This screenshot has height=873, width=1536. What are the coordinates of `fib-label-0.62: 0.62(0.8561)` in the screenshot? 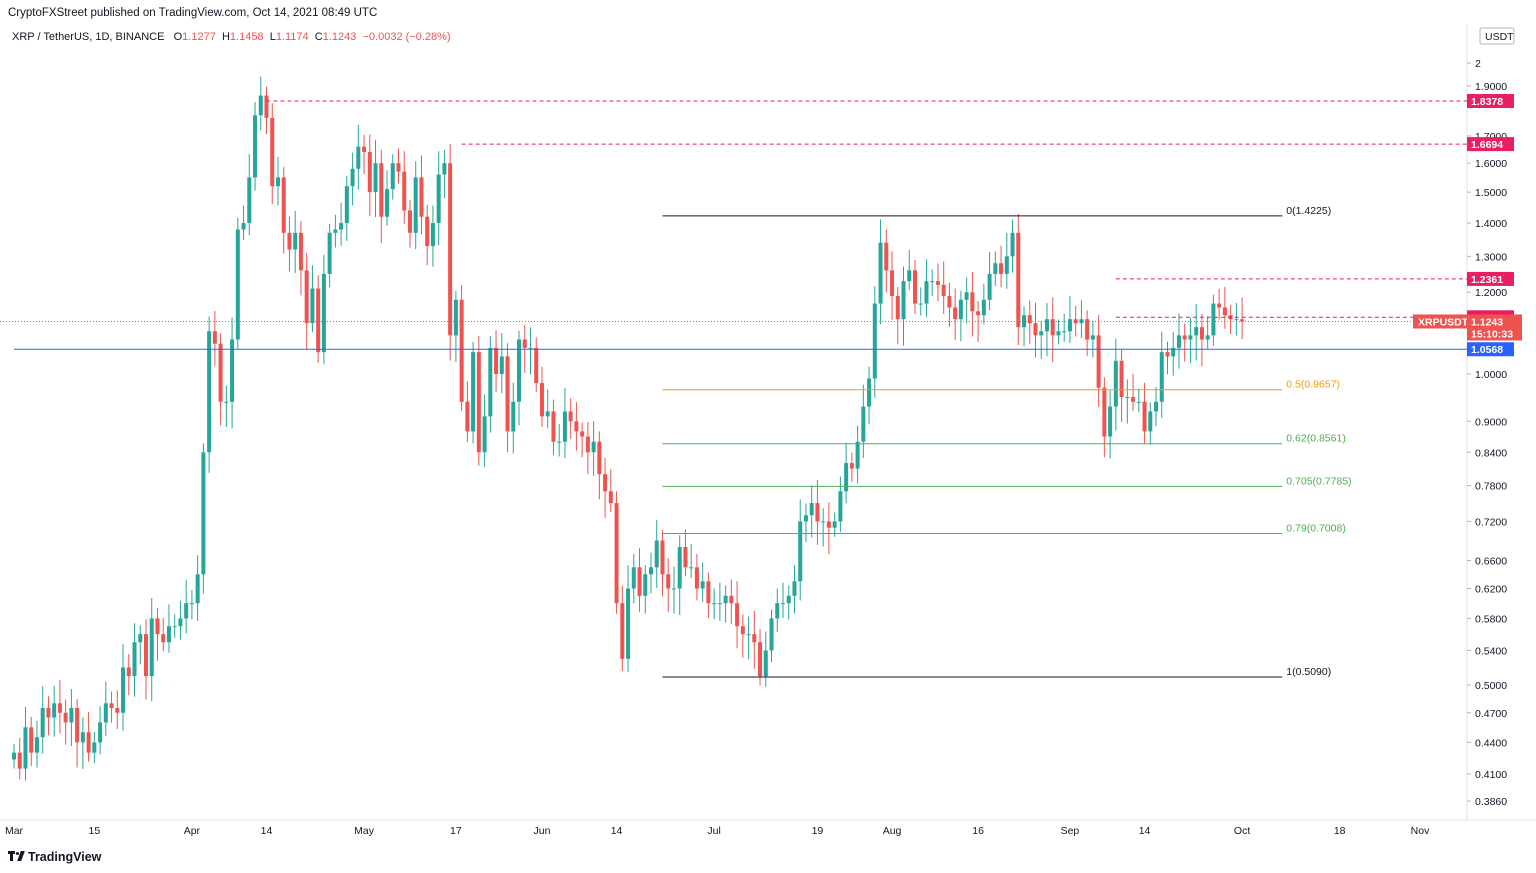 It's located at (1316, 439).